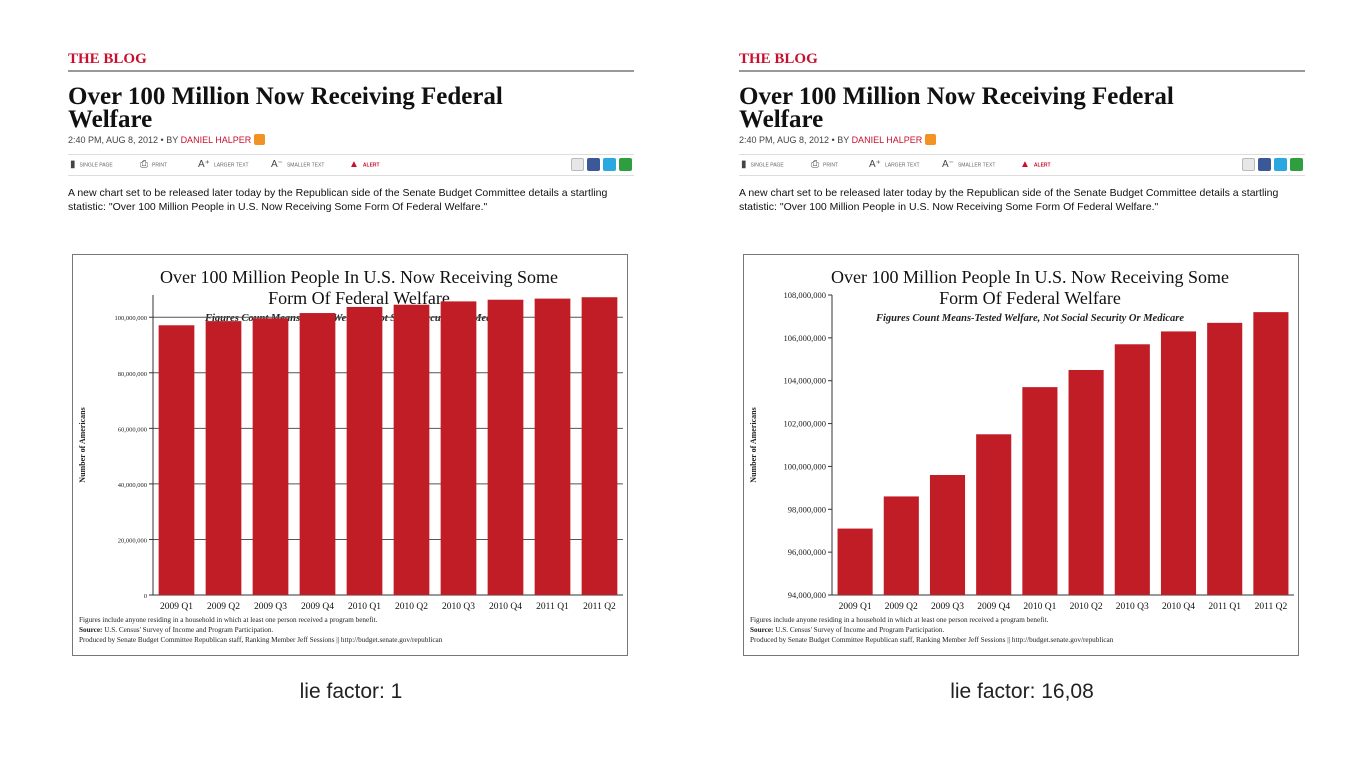 The image size is (1360, 768). What do you see at coordinates (947, 535) in the screenshot?
I see `bar-2009-q3` at bounding box center [947, 535].